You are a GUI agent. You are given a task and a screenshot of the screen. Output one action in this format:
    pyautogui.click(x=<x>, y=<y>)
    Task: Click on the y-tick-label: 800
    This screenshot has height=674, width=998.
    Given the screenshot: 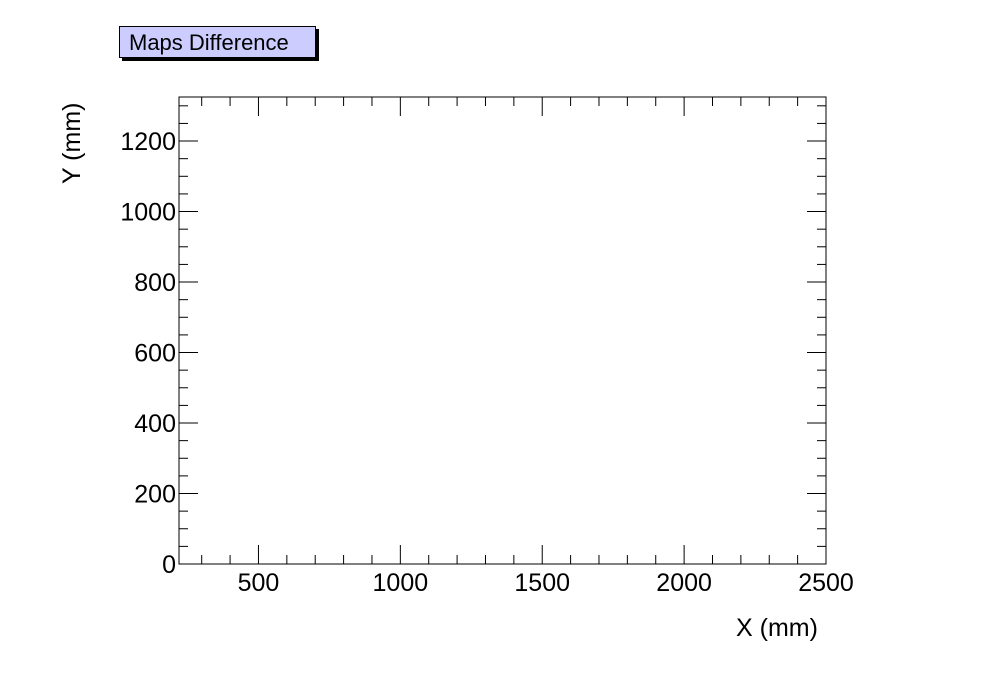 What is the action you would take?
    pyautogui.click(x=155, y=283)
    